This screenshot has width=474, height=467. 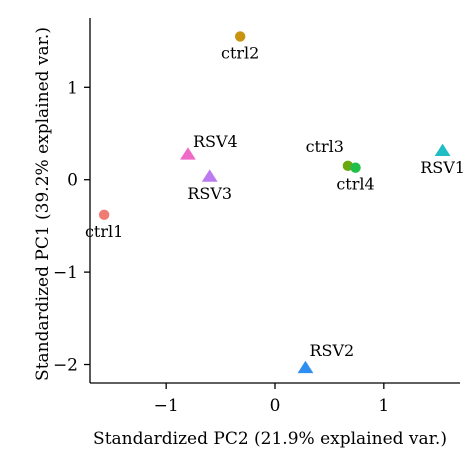 What do you see at coordinates (209, 193) in the screenshot?
I see `label-rsv3: RSV3` at bounding box center [209, 193].